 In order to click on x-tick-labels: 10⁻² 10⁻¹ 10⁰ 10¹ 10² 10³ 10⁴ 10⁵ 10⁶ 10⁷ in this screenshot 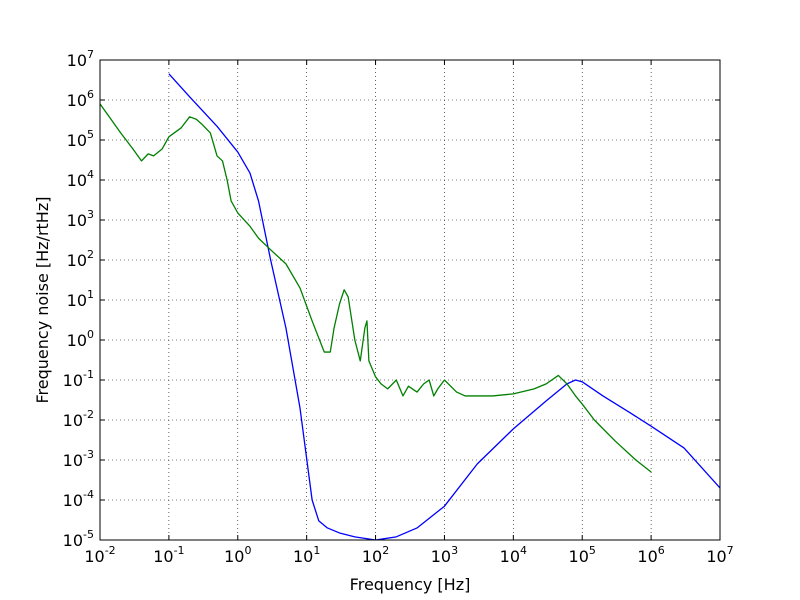, I will do `click(408, 555)`.